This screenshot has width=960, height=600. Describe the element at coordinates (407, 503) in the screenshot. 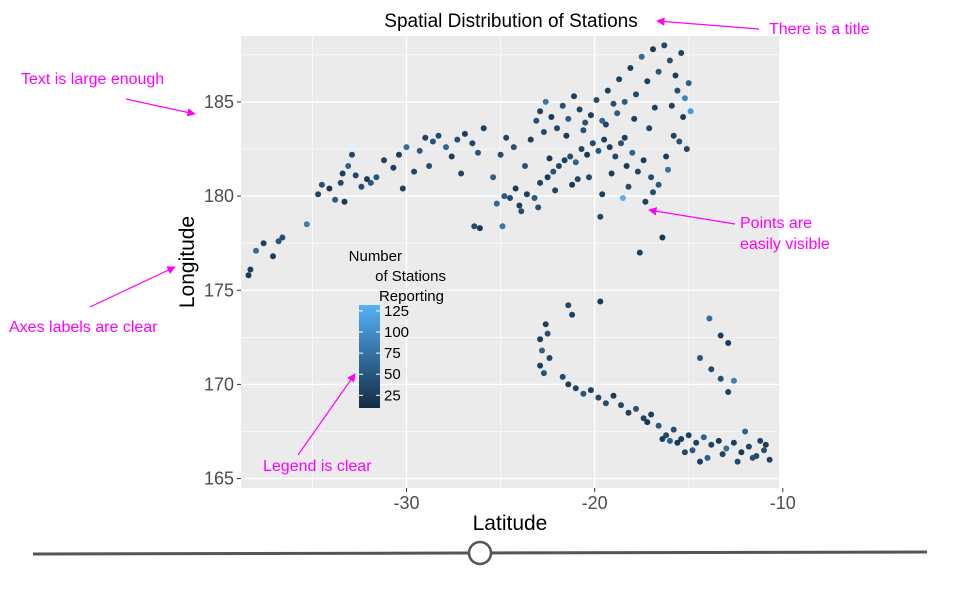

I see `x-tick-label: -30` at that location.